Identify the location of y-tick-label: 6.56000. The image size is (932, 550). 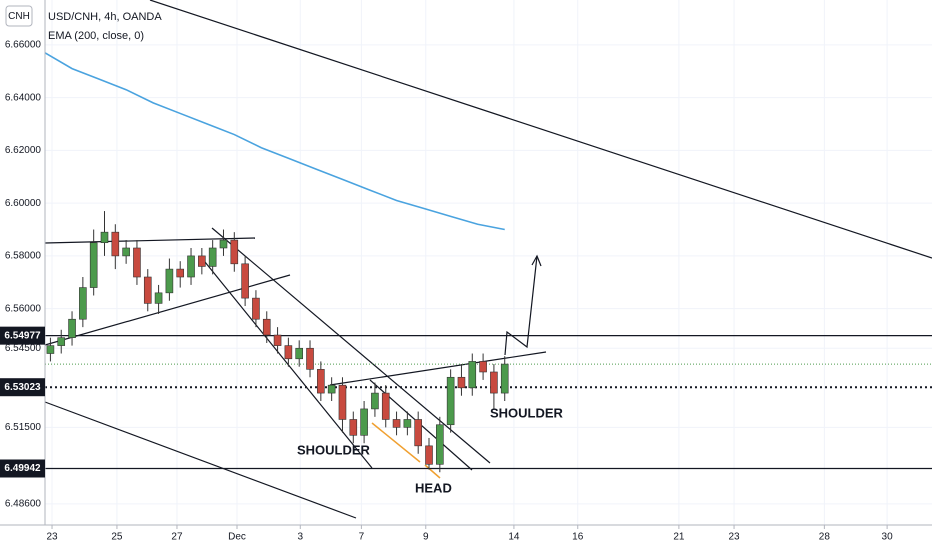
(23, 308).